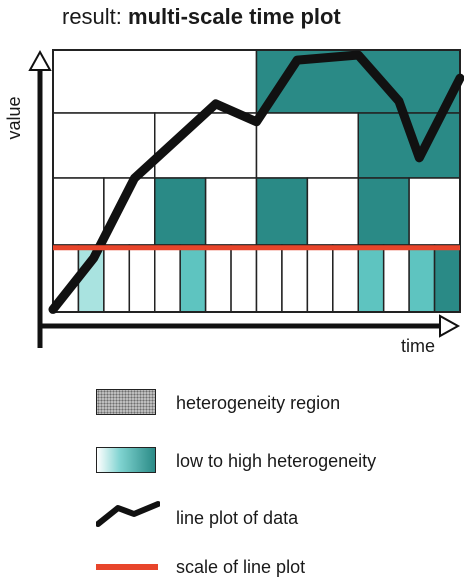 This screenshot has width=464, height=588. I want to click on page-title: result: multi-scale time plot, so click(201, 17).